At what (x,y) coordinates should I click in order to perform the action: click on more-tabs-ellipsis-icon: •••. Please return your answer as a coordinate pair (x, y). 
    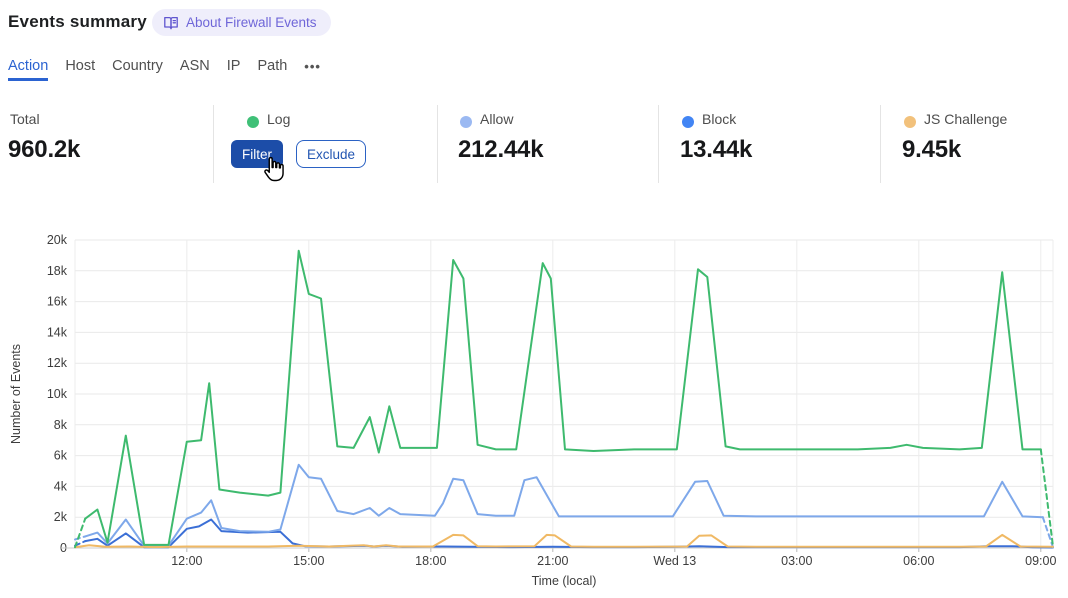
    Looking at the image, I should click on (312, 66).